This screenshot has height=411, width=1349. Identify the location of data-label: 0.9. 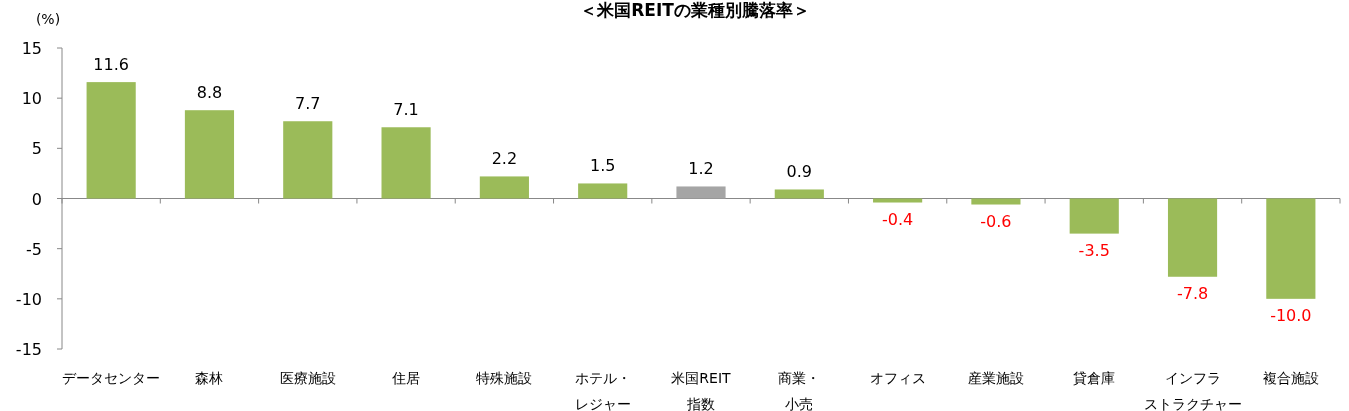
(799, 172).